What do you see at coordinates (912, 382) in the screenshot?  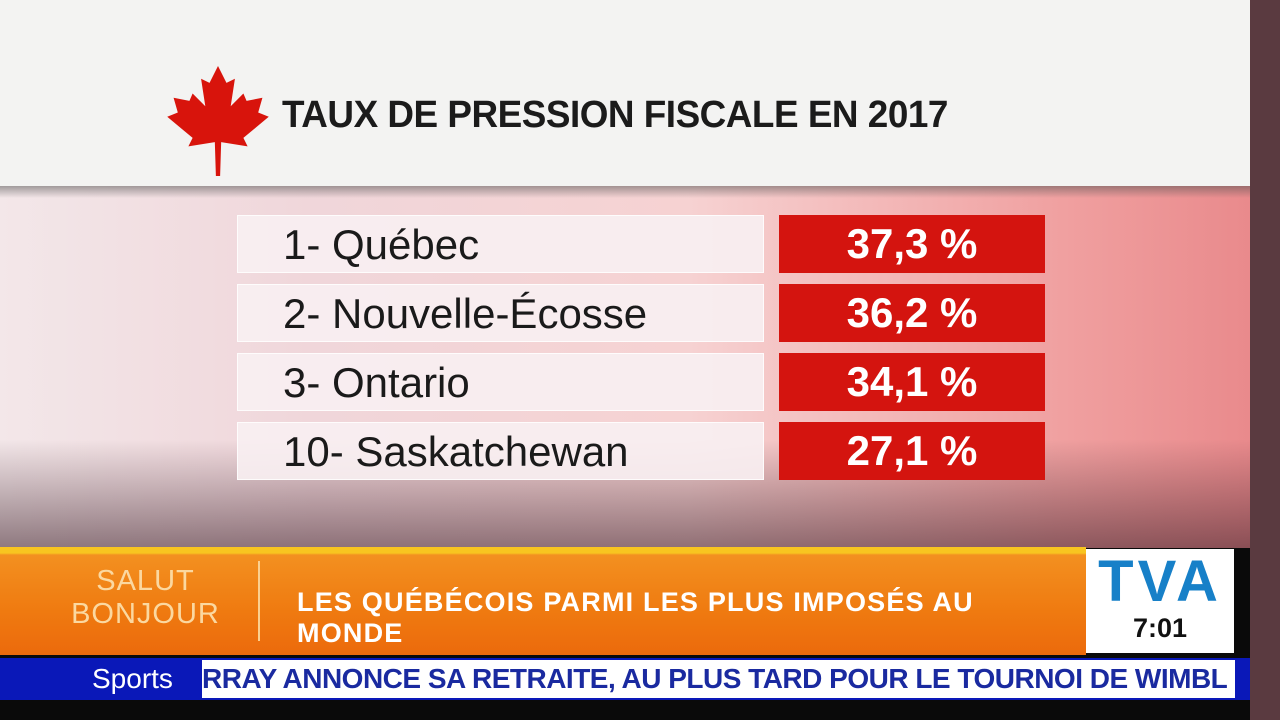 I see `tax-rate-value: 34,1 %` at bounding box center [912, 382].